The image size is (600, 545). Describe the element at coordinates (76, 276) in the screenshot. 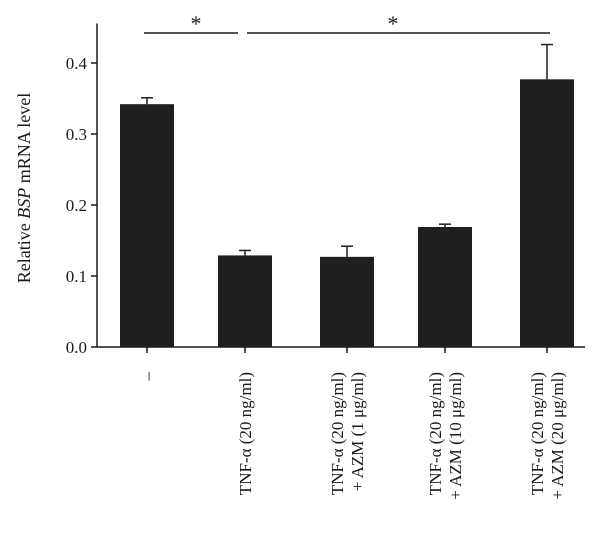

I see `y-tick-label: 0.1` at that location.